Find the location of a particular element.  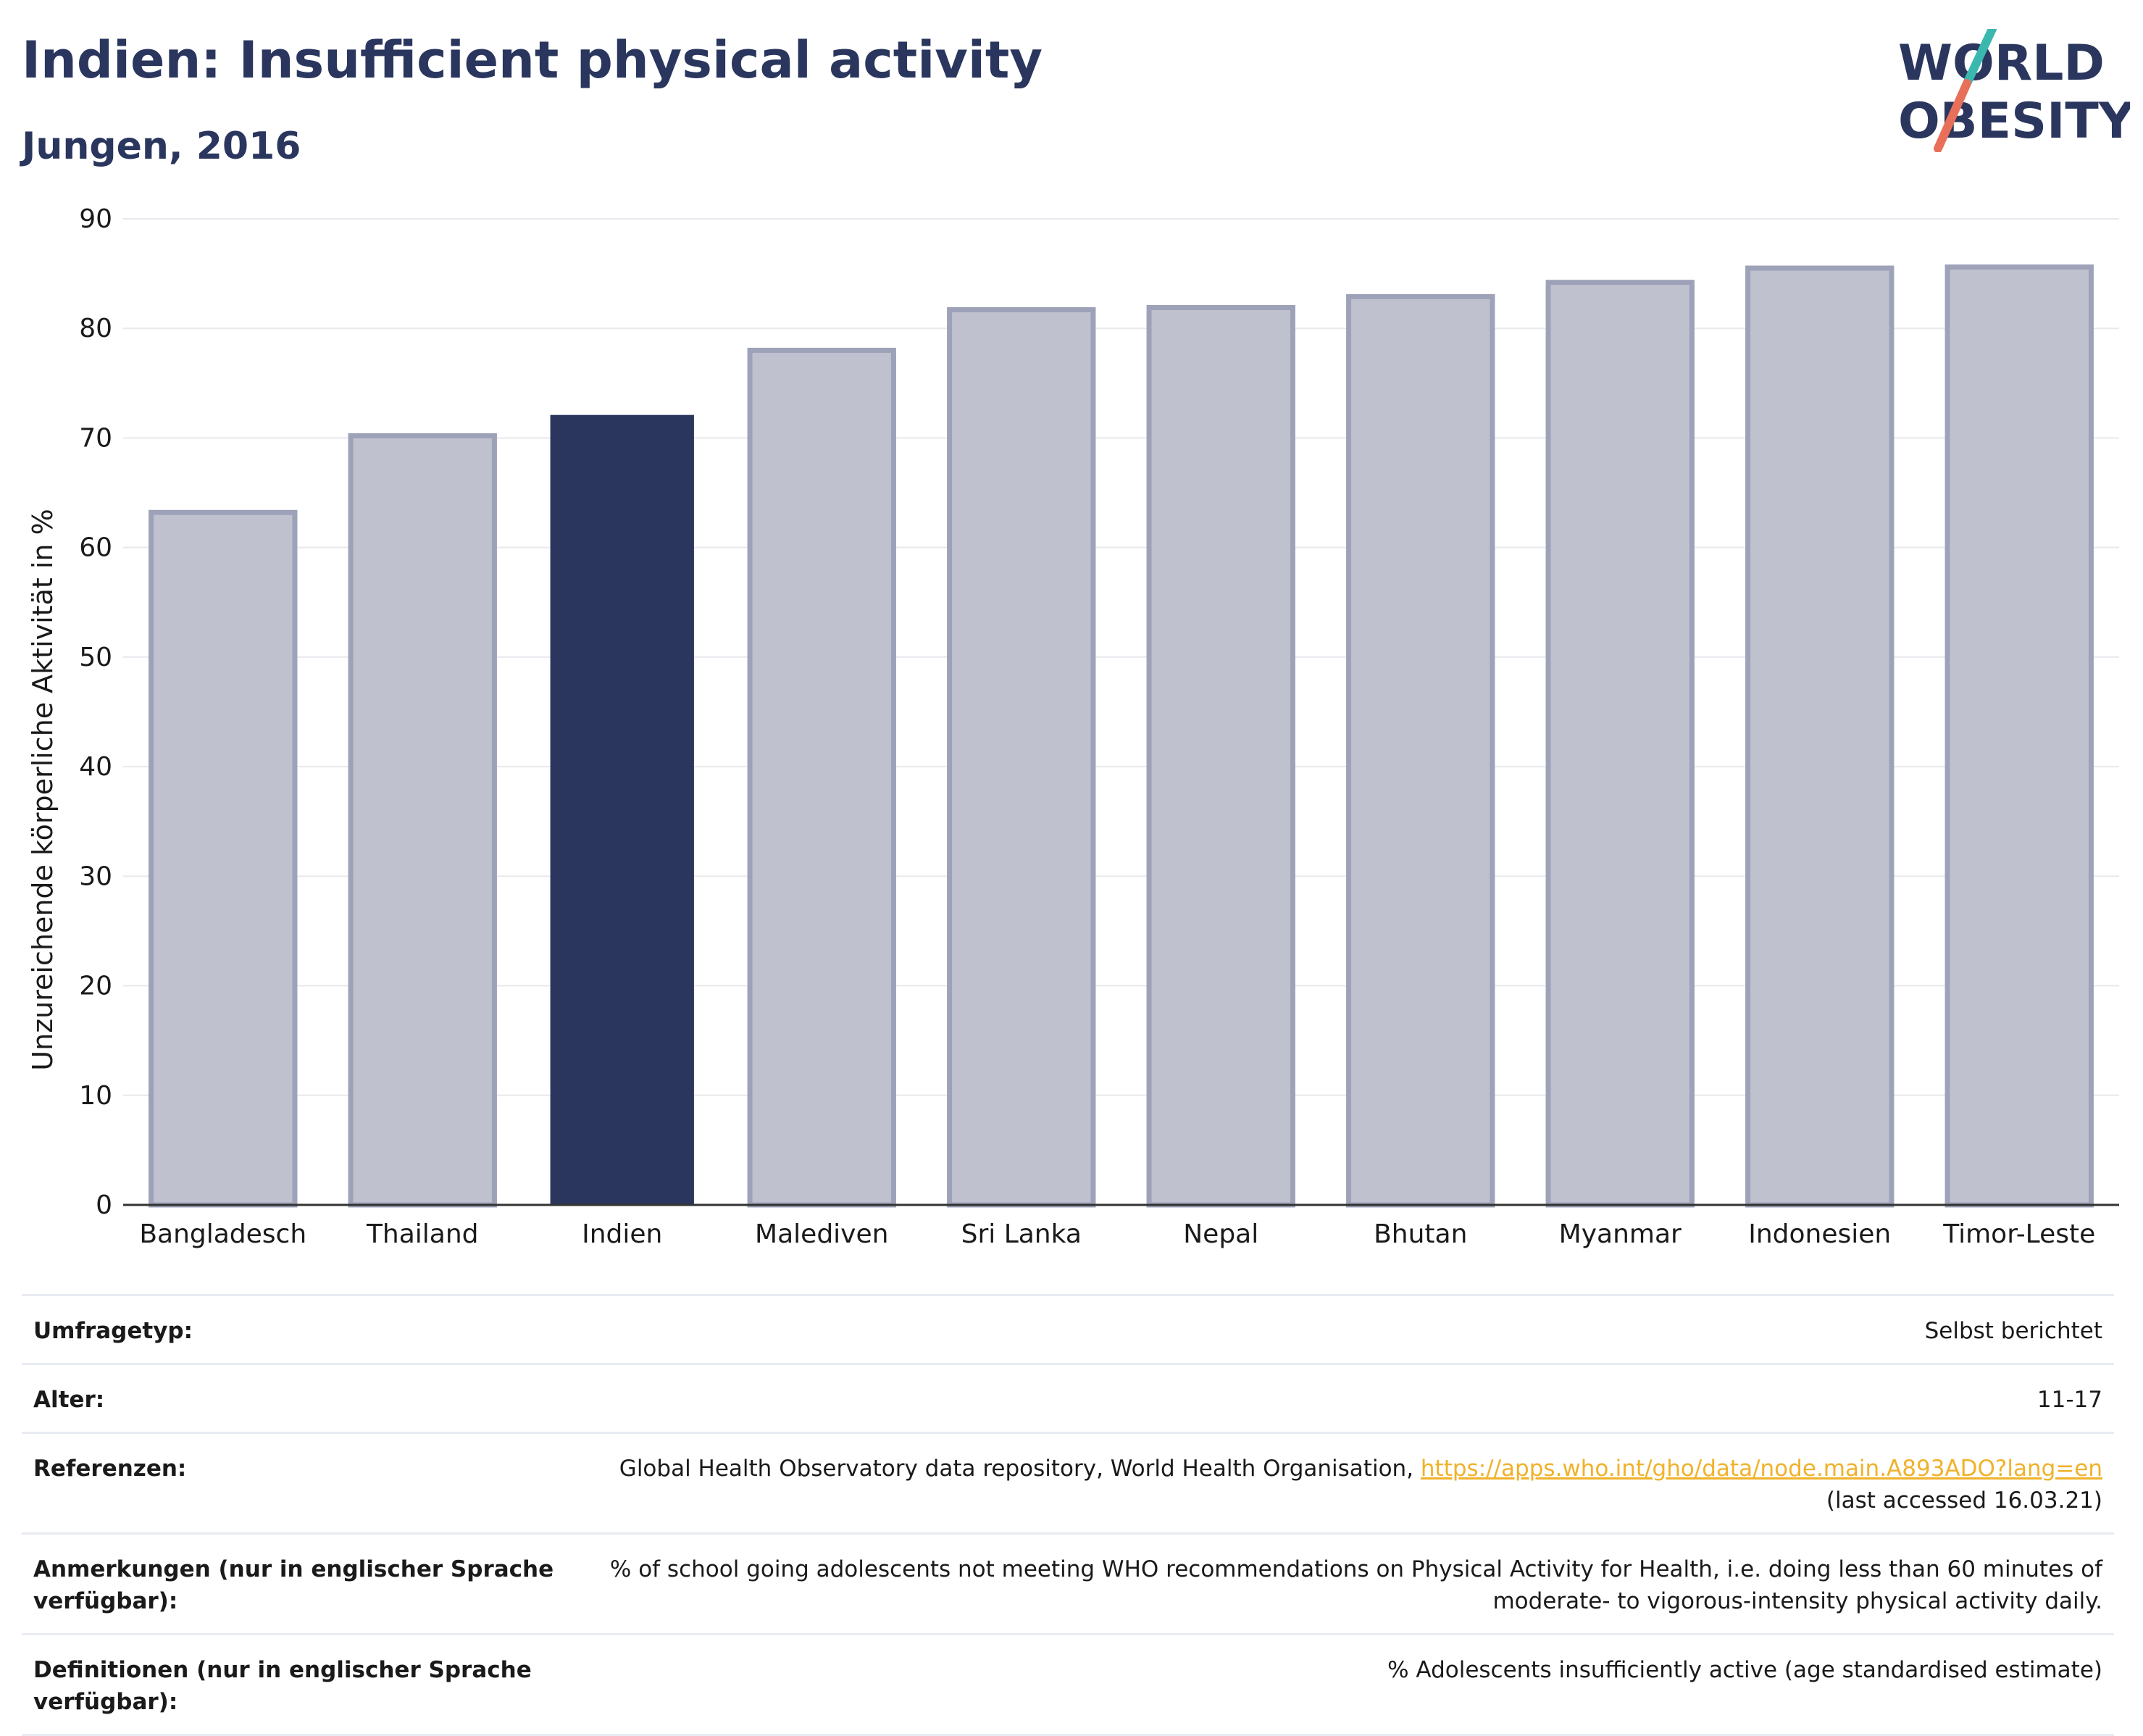

bar-myanmar is located at coordinates (1620, 744).